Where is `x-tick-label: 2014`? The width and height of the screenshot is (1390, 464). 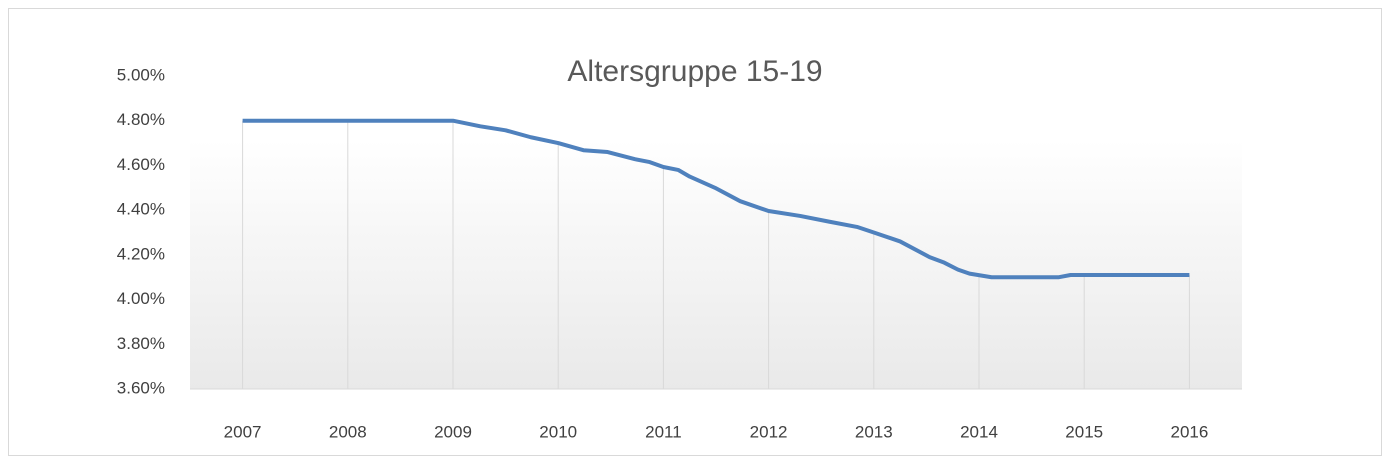 x-tick-label: 2014 is located at coordinates (979, 431).